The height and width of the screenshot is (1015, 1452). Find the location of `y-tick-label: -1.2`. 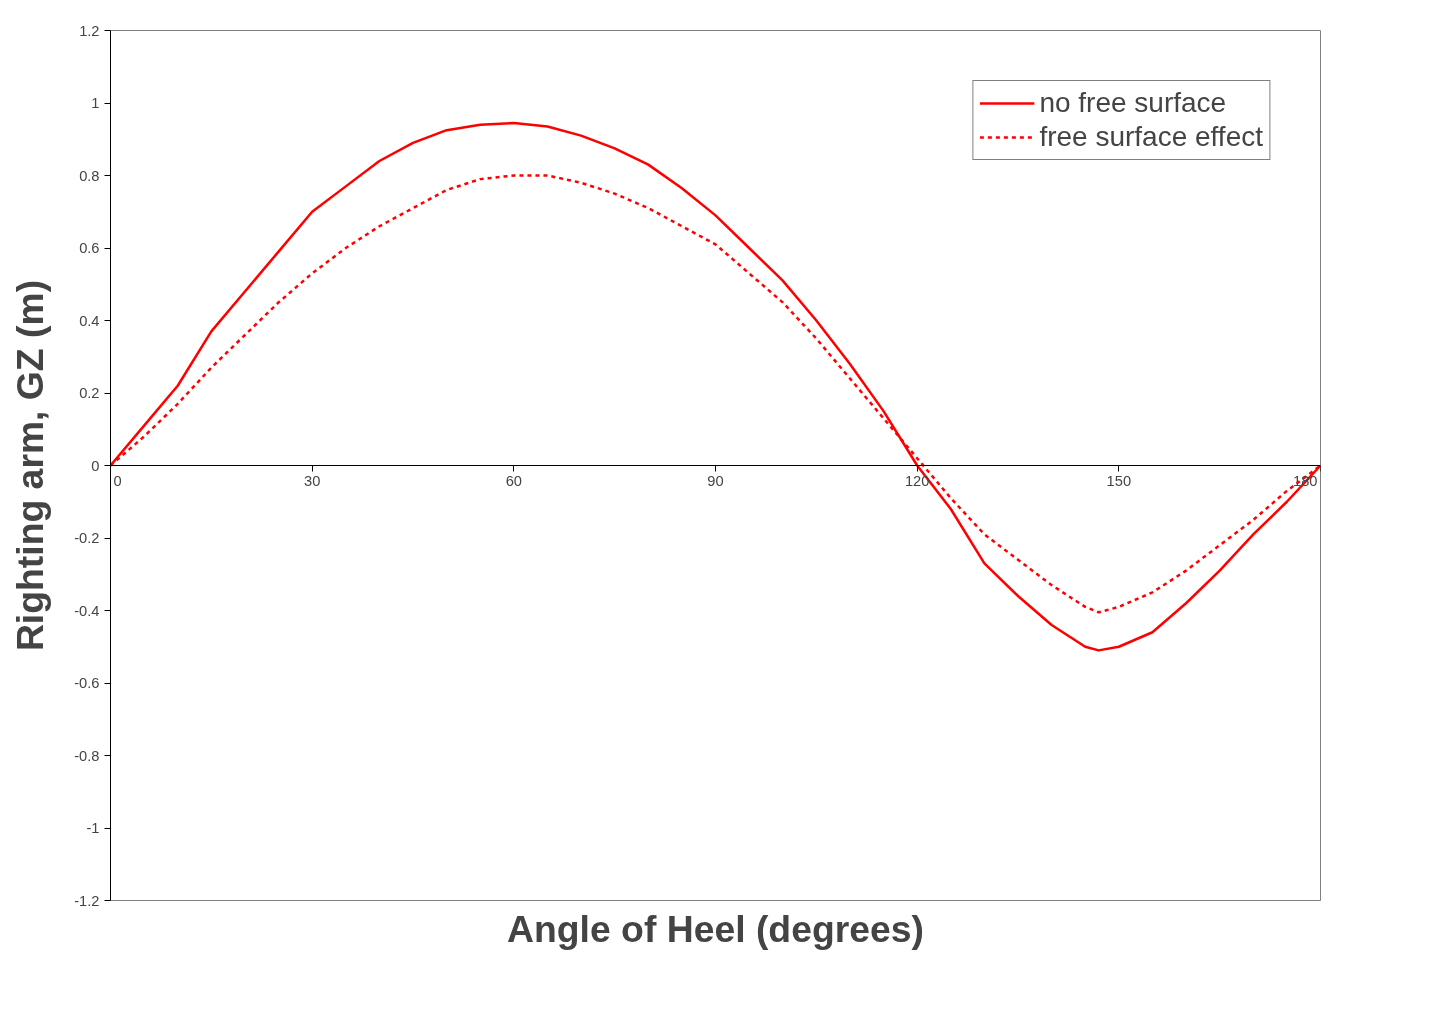

y-tick-label: -1.2 is located at coordinates (87, 900).